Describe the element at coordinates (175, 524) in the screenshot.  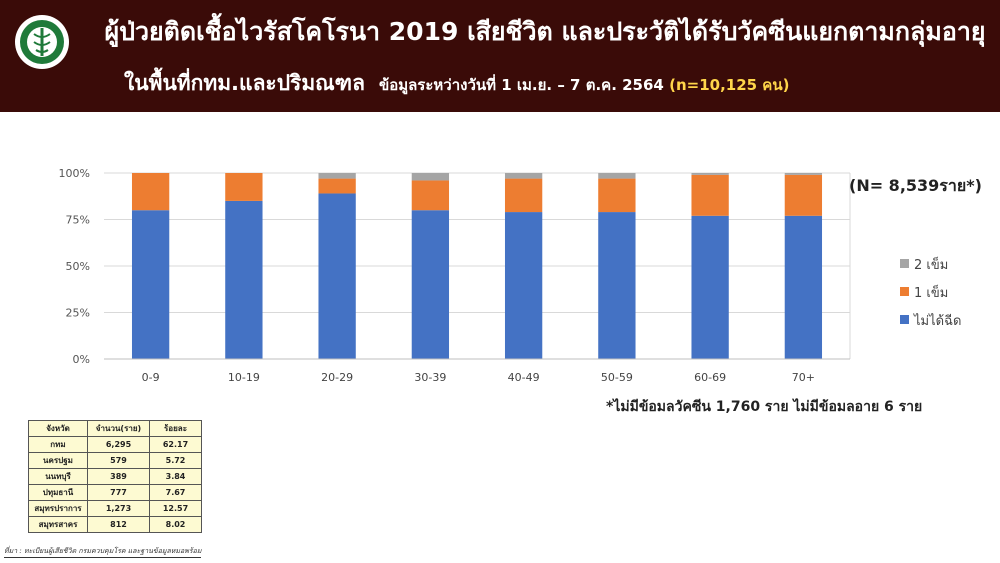
I see `table-cell: 8.02` at that location.